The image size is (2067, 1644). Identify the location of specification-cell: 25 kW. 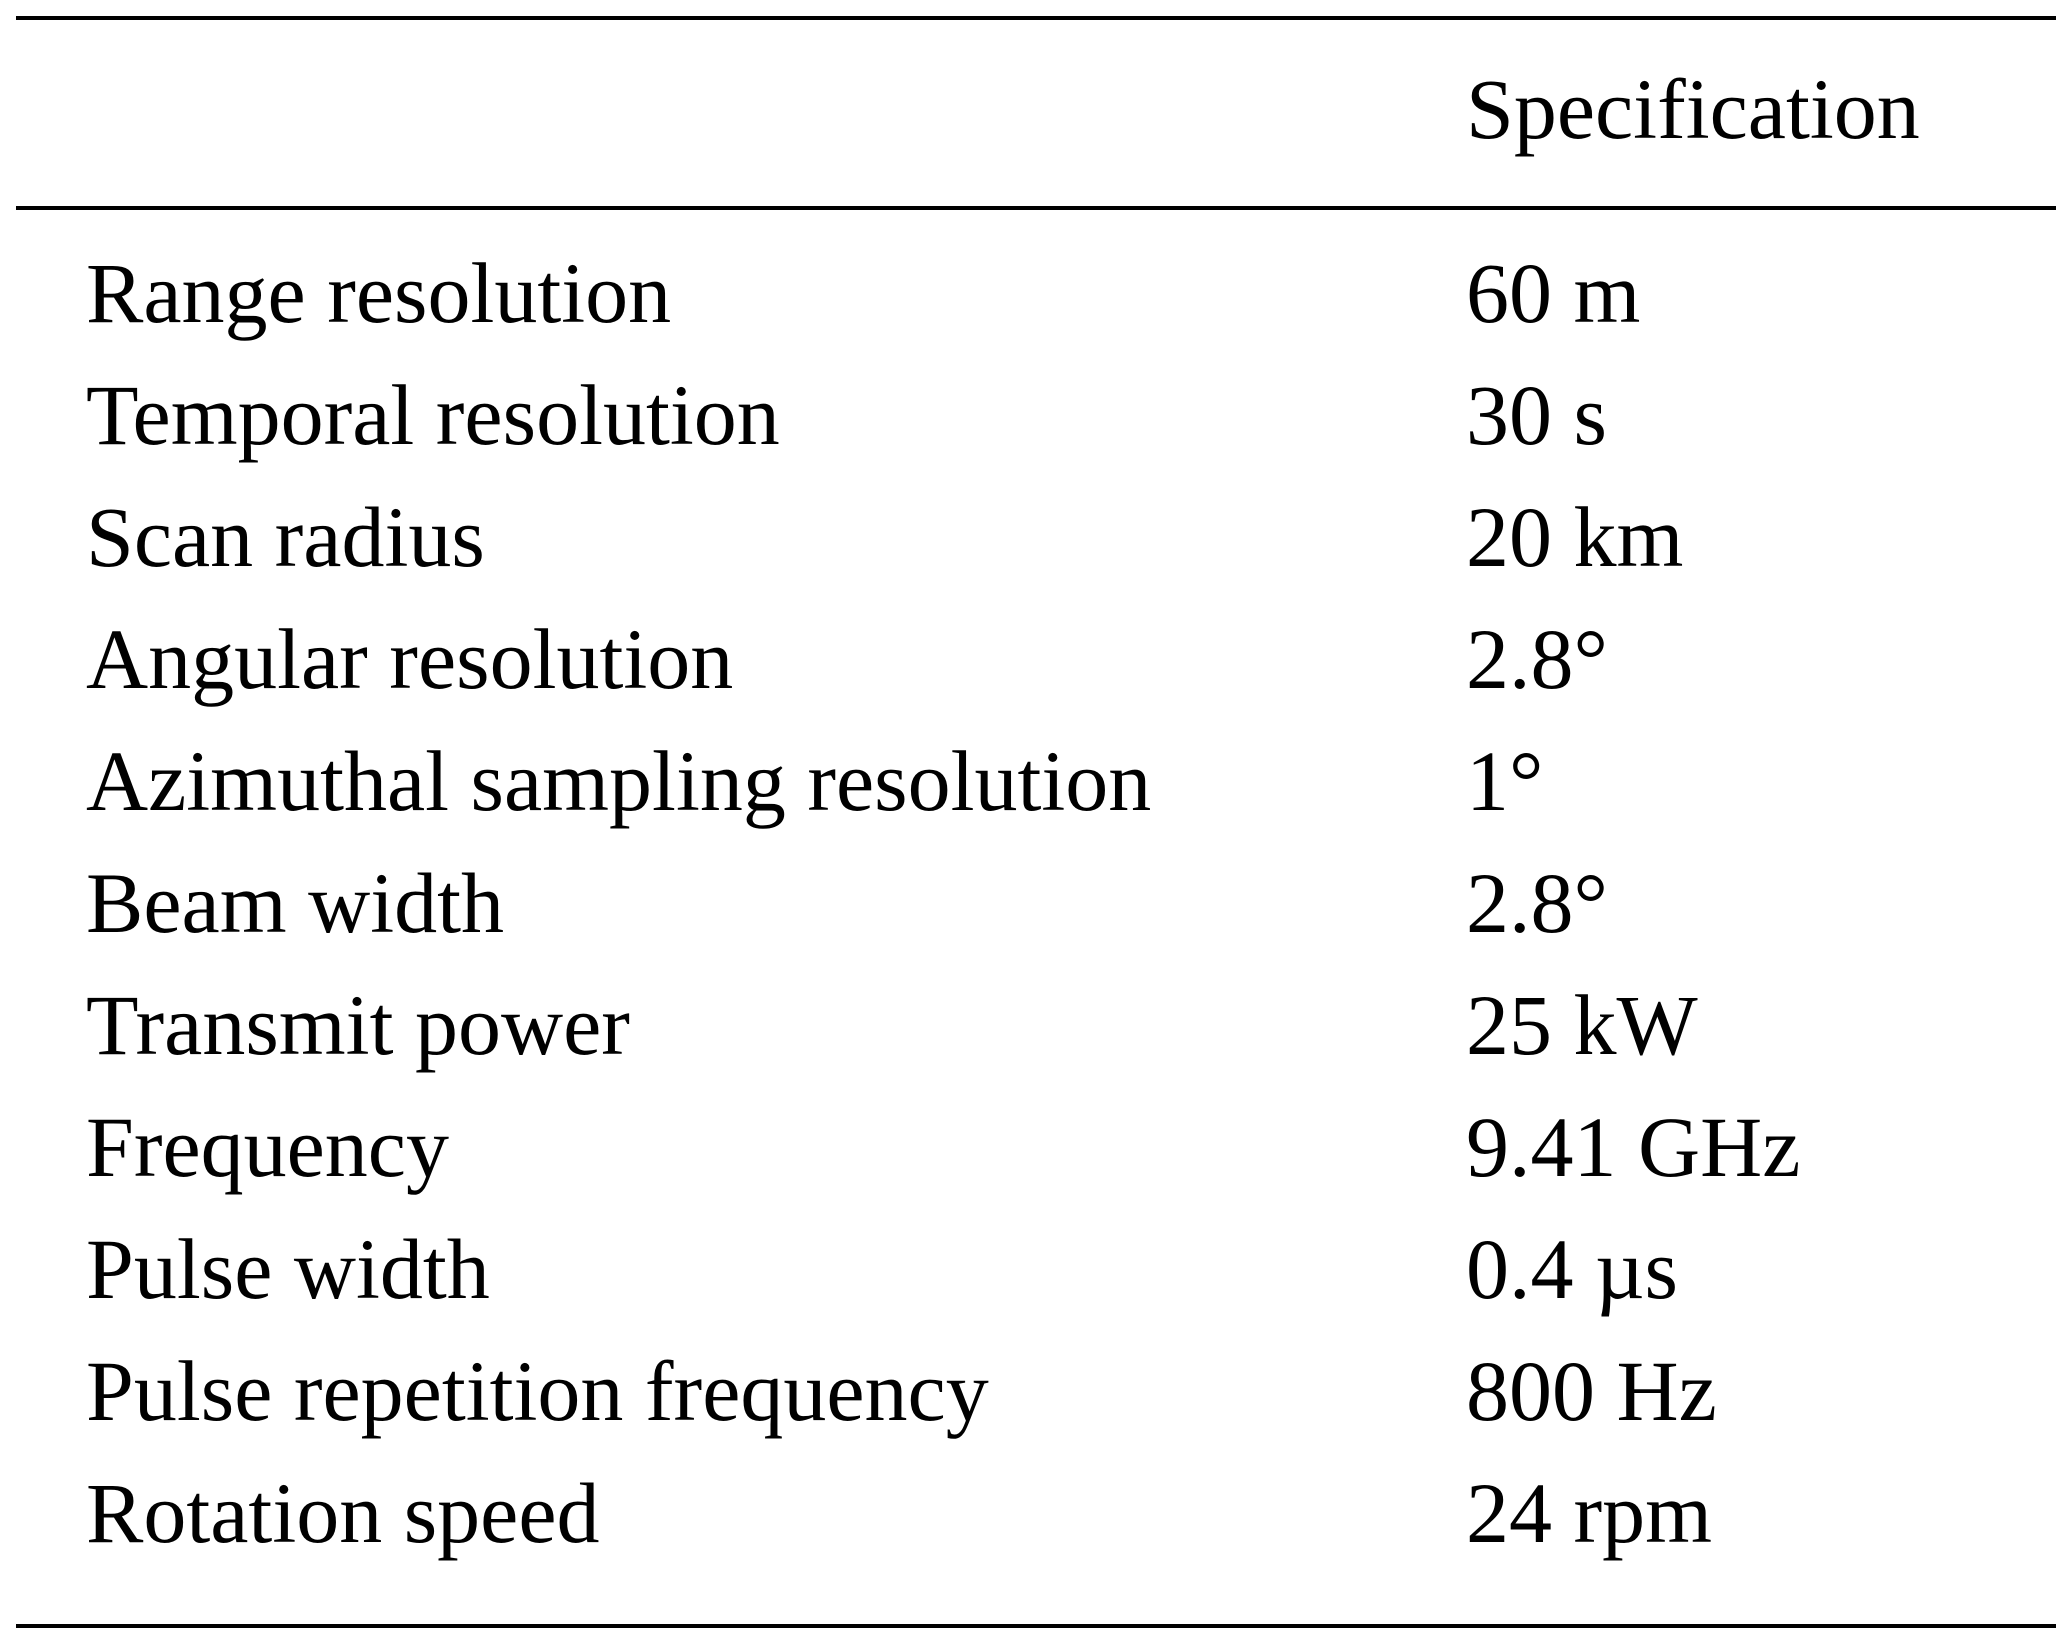
(1582, 1025).